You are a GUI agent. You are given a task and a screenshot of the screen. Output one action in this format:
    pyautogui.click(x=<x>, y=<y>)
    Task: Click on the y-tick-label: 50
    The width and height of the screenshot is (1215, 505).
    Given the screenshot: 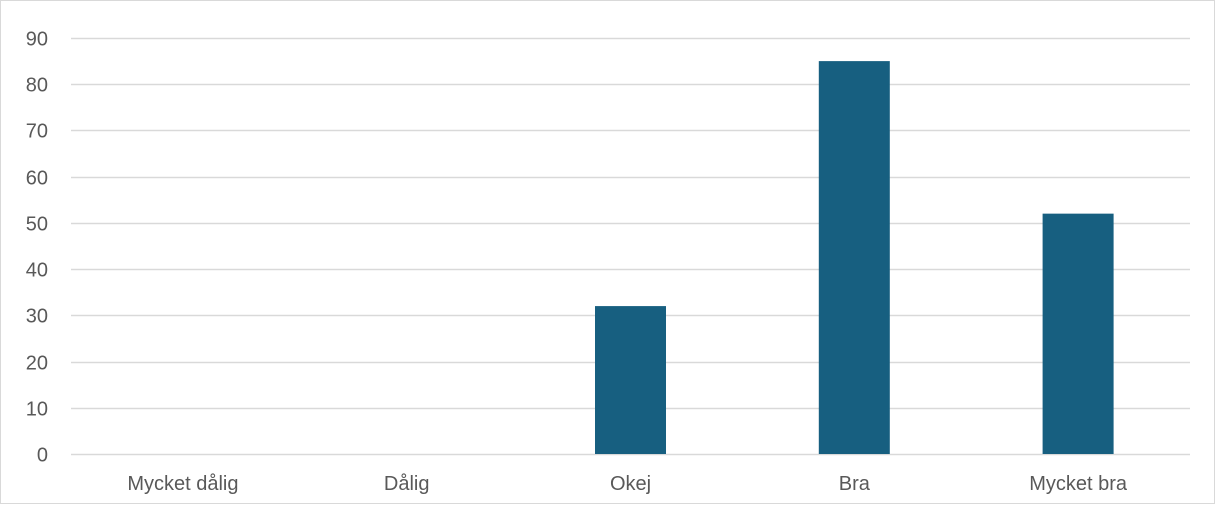 What is the action you would take?
    pyautogui.click(x=37, y=225)
    